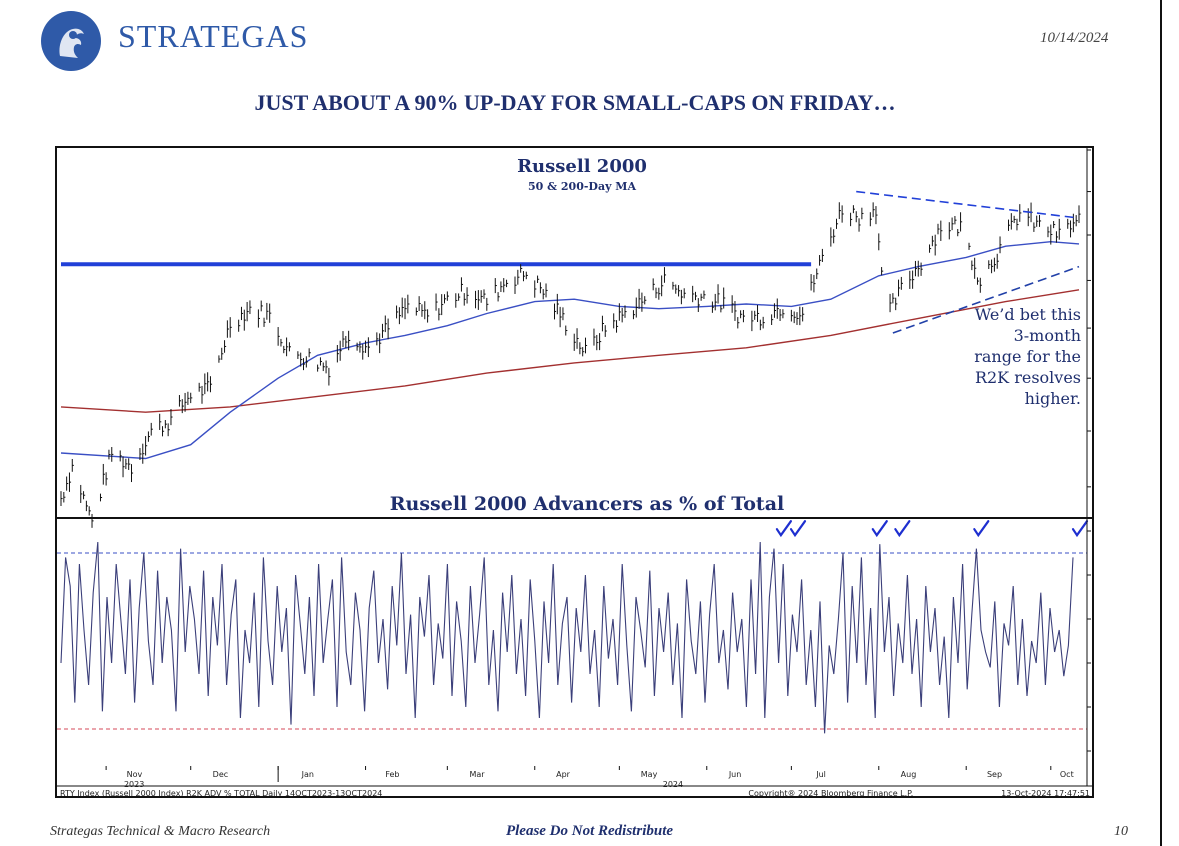 The height and width of the screenshot is (846, 1179). I want to click on range-annotation-line: 3-month, so click(1047, 335).